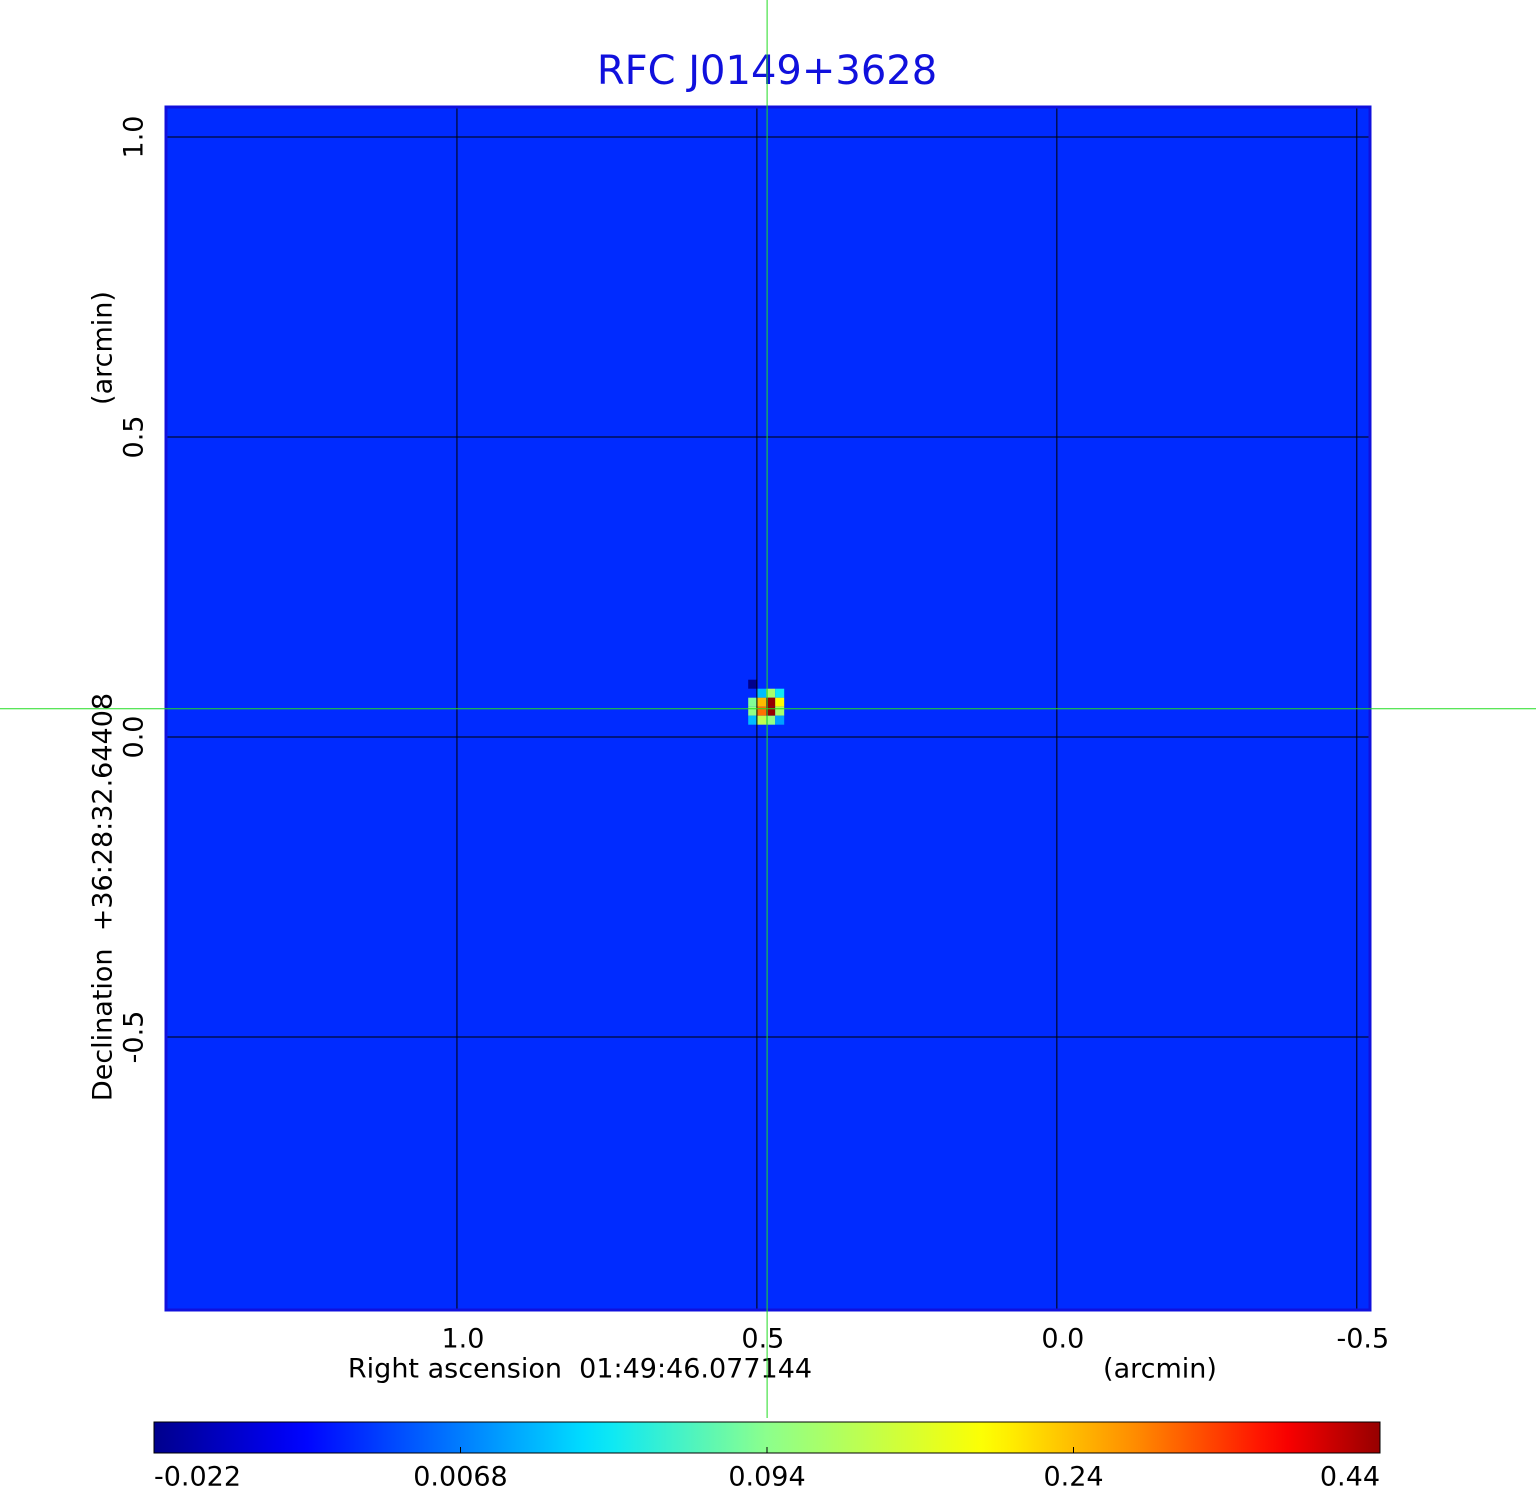  Describe the element at coordinates (580, 1369) in the screenshot. I see `x-axis-label: Right ascension 01:49:46.077144` at that location.